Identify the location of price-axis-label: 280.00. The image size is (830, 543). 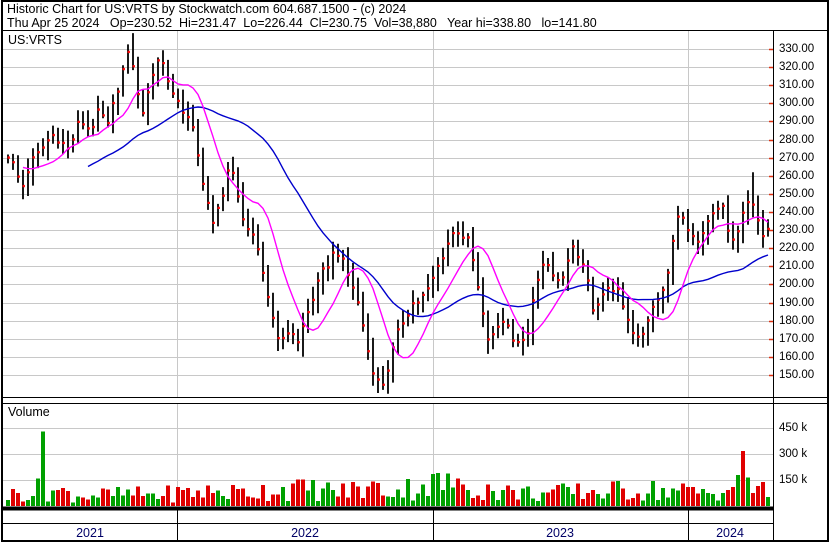
(797, 139).